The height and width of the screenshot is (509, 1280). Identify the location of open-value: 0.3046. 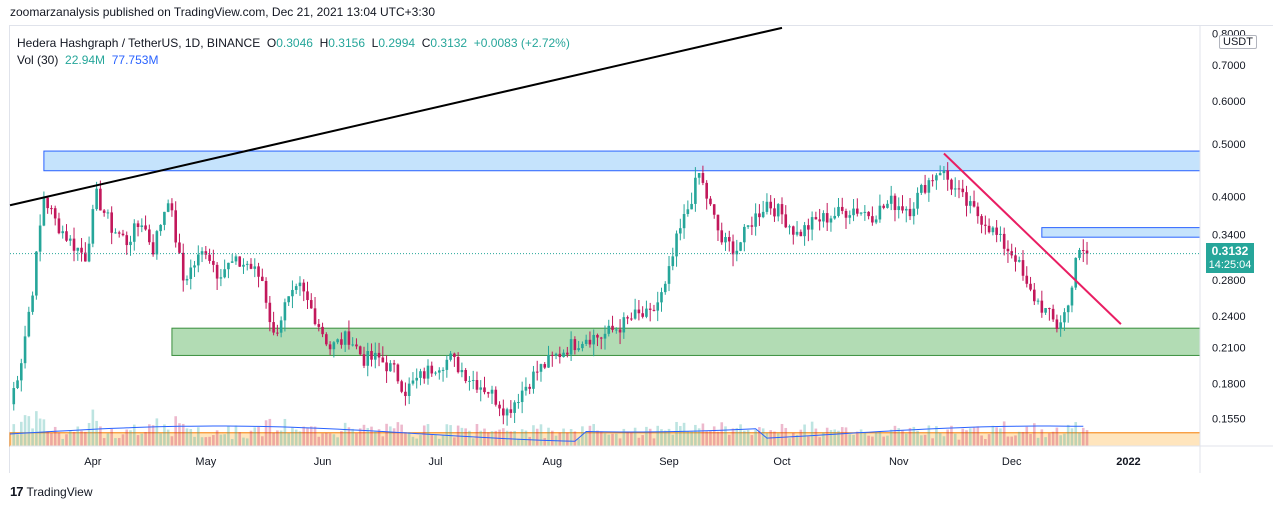
(294, 43).